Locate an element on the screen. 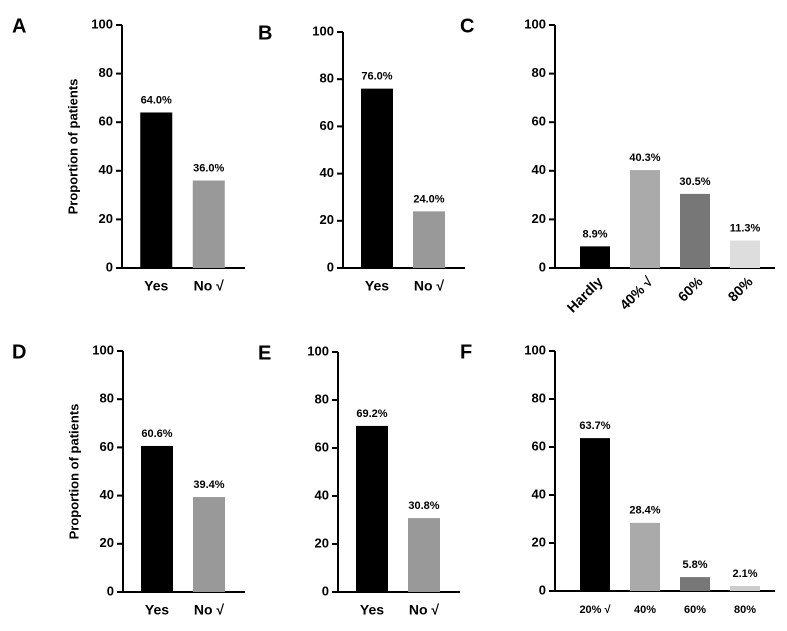 This screenshot has height=631, width=787. value-label: 36.0% is located at coordinates (208, 168).